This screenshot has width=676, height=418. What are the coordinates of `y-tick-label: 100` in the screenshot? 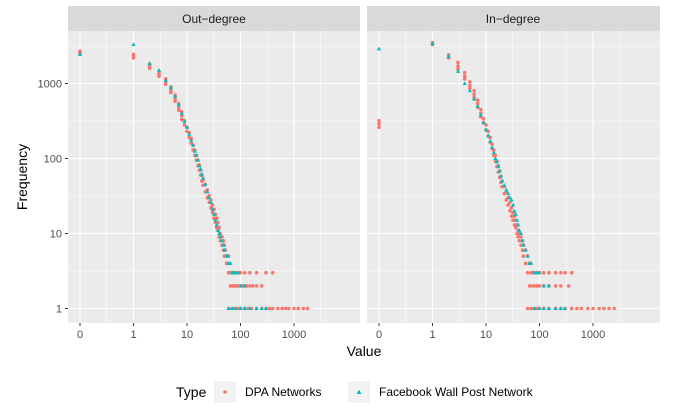 It's located at (53, 160).